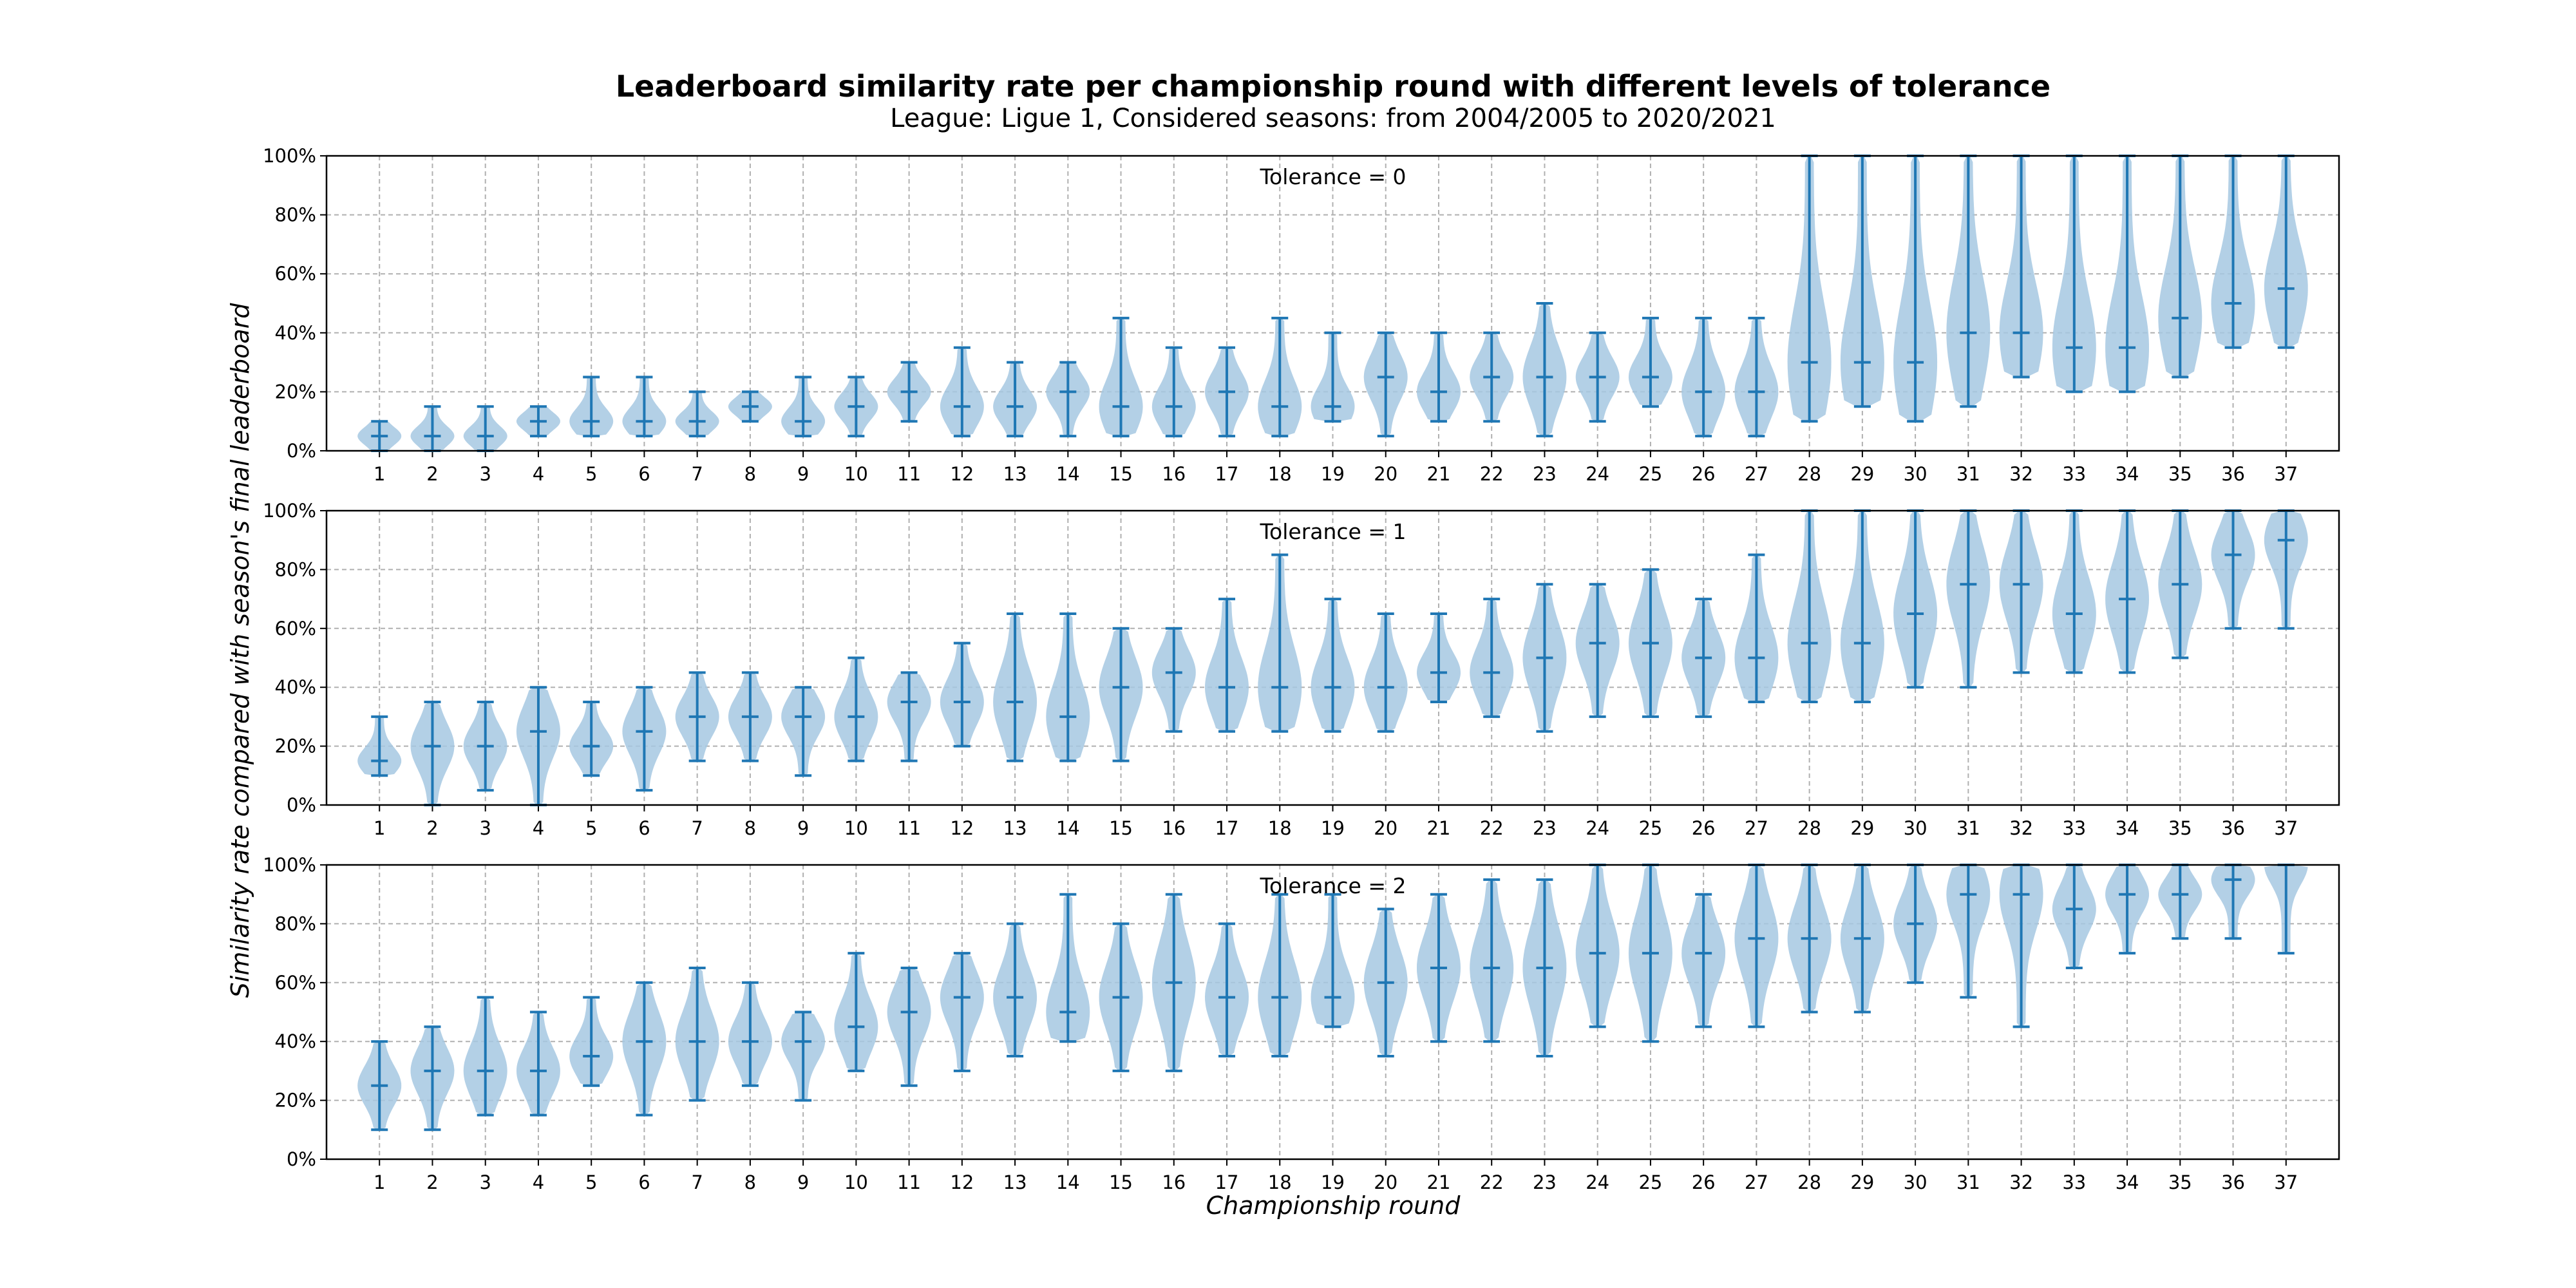  What do you see at coordinates (750, 1182) in the screenshot?
I see `x-tick-label: 8` at bounding box center [750, 1182].